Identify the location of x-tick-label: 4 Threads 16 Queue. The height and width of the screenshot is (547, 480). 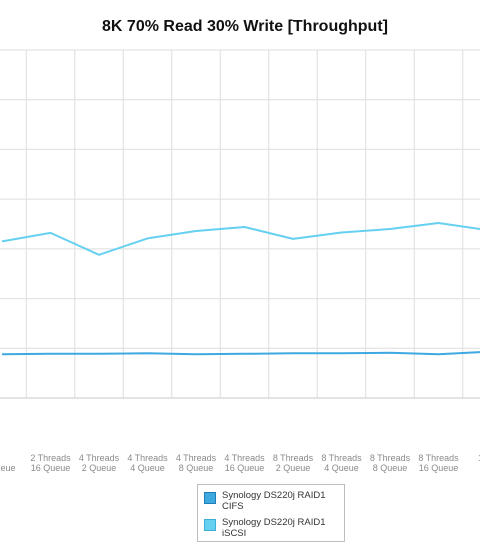
(244, 463).